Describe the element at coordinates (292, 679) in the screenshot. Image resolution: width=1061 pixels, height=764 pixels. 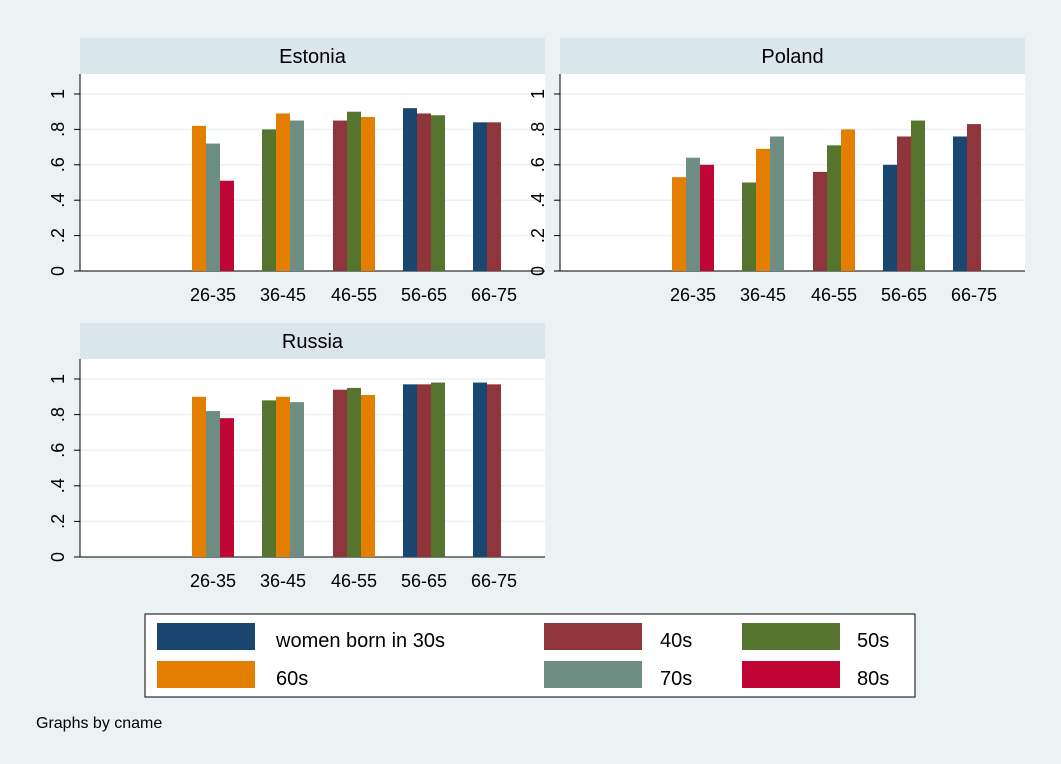
I see `legend-label-60s: 60s` at that location.